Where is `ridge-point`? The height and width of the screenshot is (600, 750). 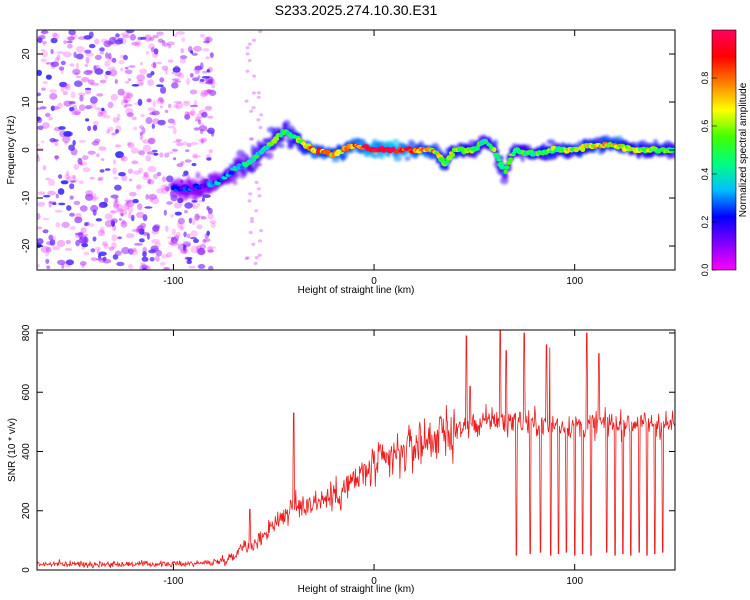
ridge-point is located at coordinates (508, 163).